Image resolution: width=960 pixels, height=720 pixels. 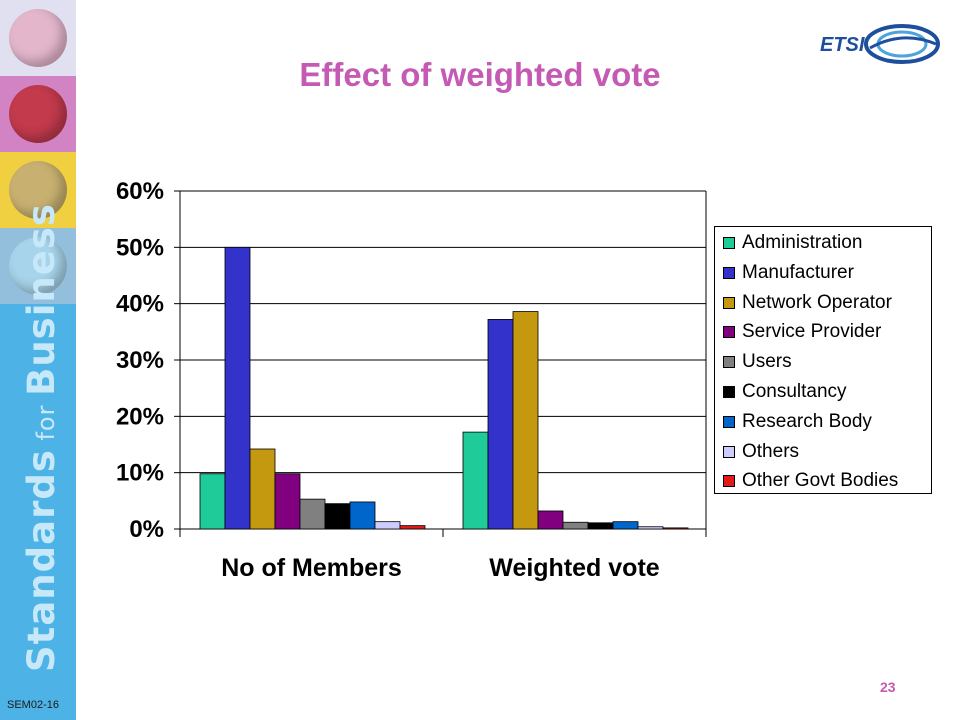 I want to click on legend-label: Network Operator, so click(x=817, y=302).